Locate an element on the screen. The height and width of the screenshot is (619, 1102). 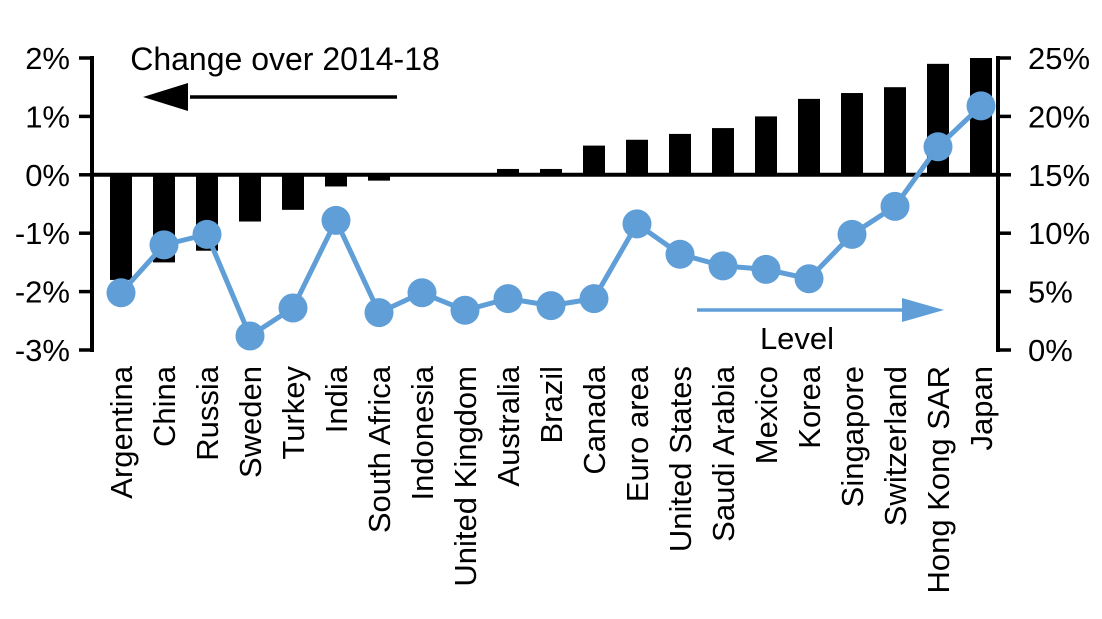
right-axis-tick-label: 10% is located at coordinates (1059, 233).